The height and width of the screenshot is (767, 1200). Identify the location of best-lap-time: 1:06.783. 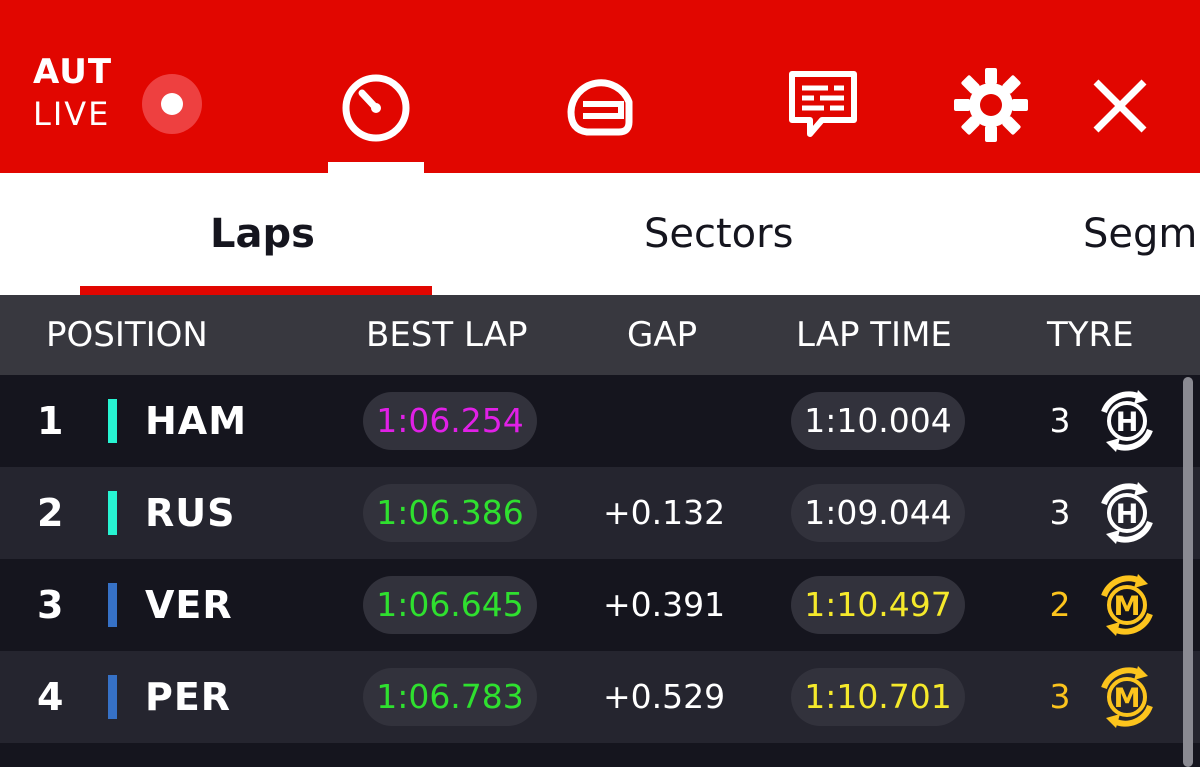
(450, 697).